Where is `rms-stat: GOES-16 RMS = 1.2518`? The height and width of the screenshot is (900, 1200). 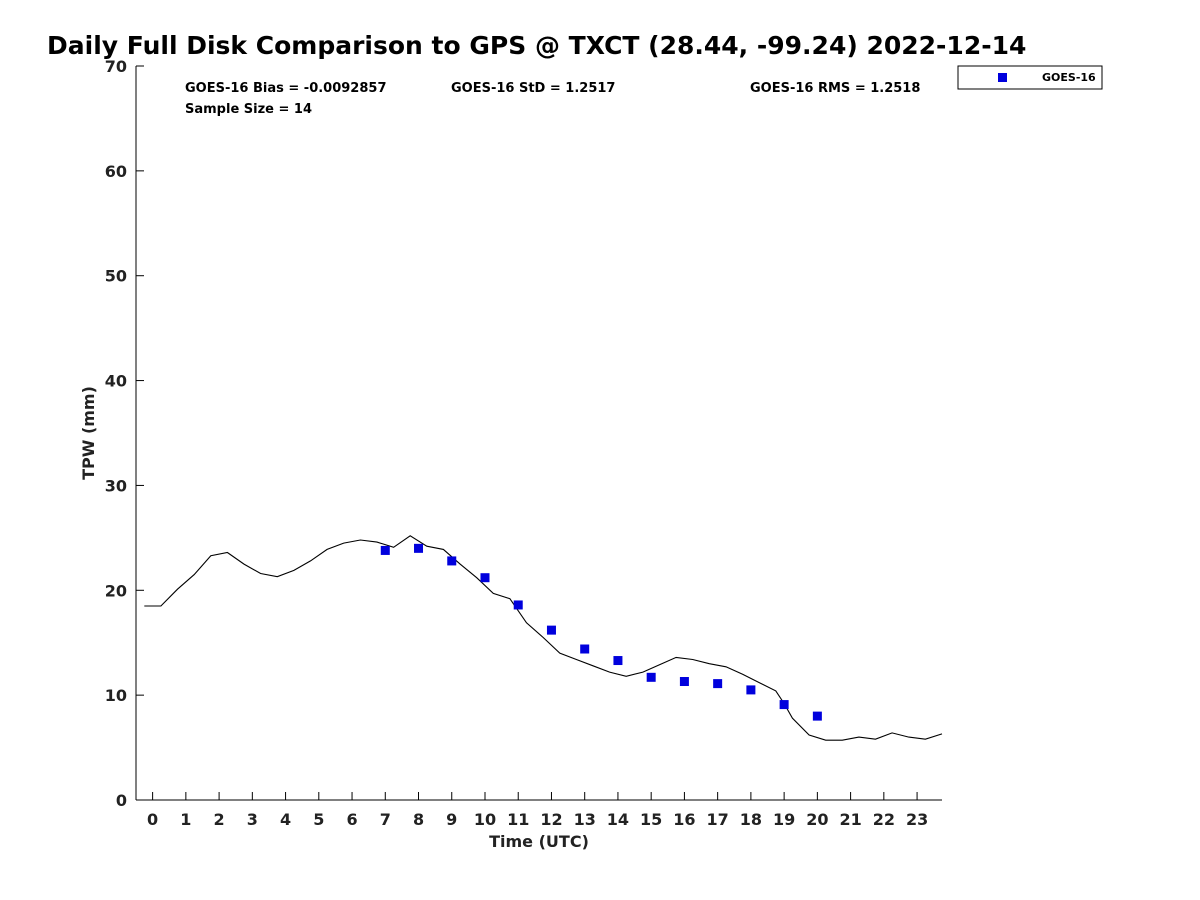
rms-stat: GOES-16 RMS = 1.2518 is located at coordinates (835, 88).